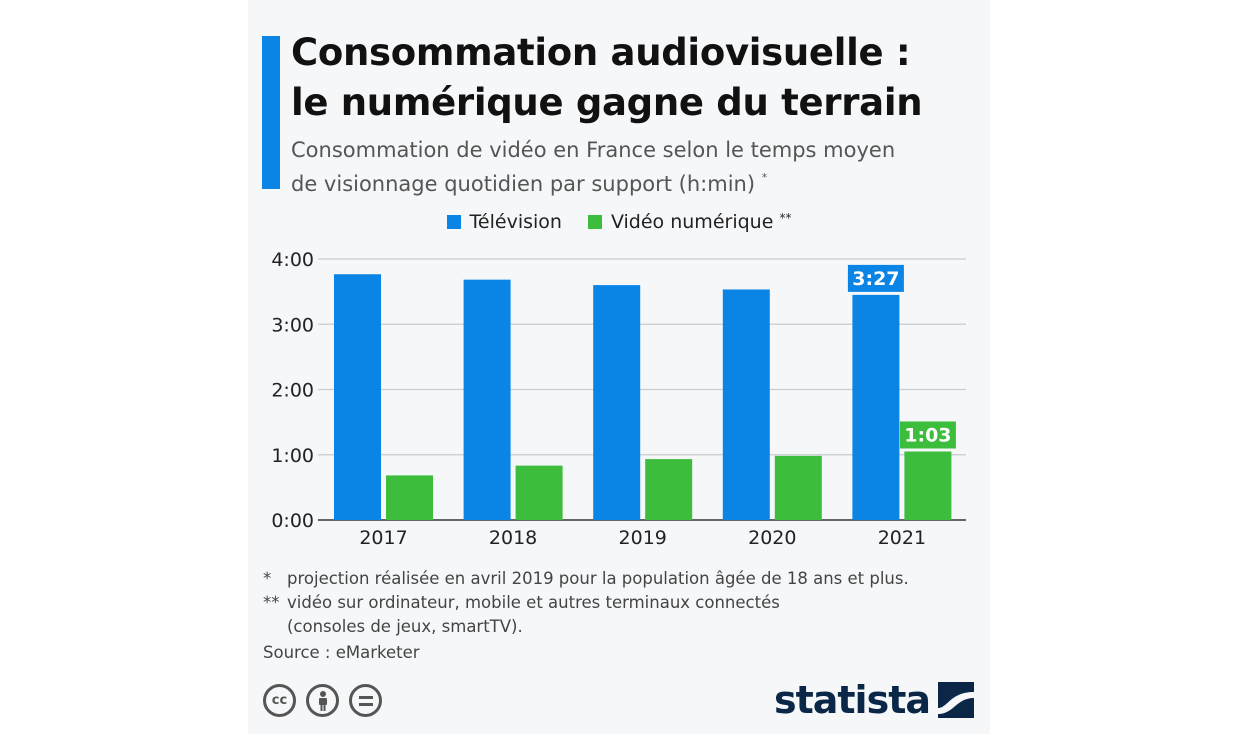 Image resolution: width=1238 pixels, height=734 pixels. What do you see at coordinates (341, 652) in the screenshot?
I see `source-note: Source : eMarketer` at bounding box center [341, 652].